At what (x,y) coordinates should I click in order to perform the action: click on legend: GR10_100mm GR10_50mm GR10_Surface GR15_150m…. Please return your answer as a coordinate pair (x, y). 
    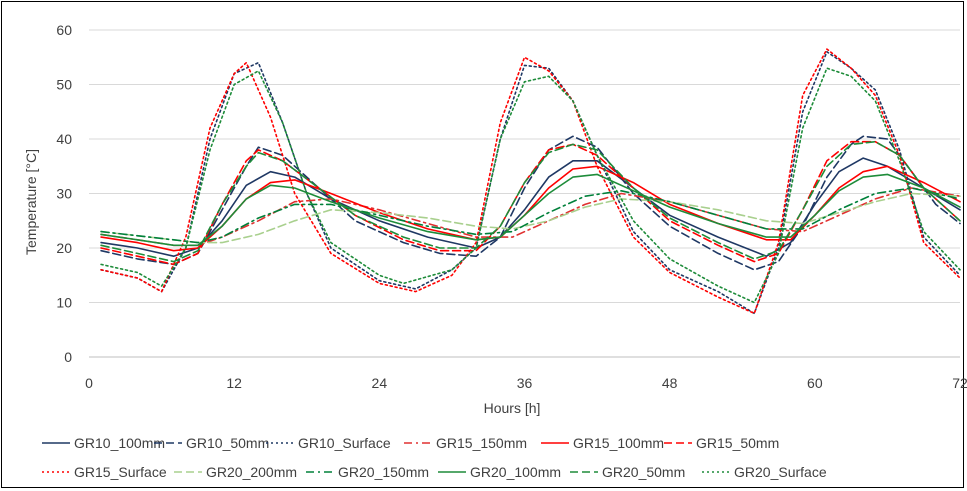
    Looking at the image, I should click on (434, 457).